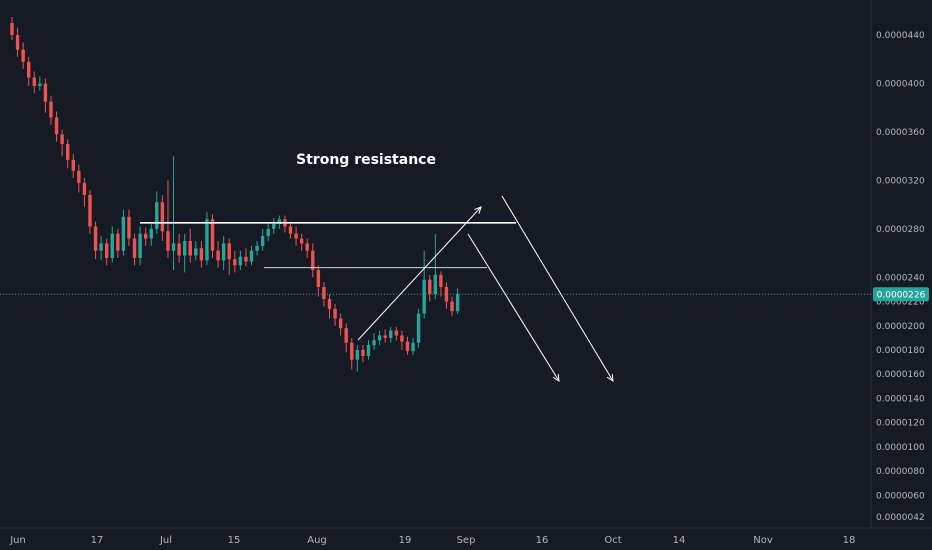 The width and height of the screenshot is (932, 550). What do you see at coordinates (432, 540) in the screenshot?
I see `time-axis: Jun 17 Jul 15 Aug 19 Sep 16 Oct 14 Nov 18` at bounding box center [432, 540].